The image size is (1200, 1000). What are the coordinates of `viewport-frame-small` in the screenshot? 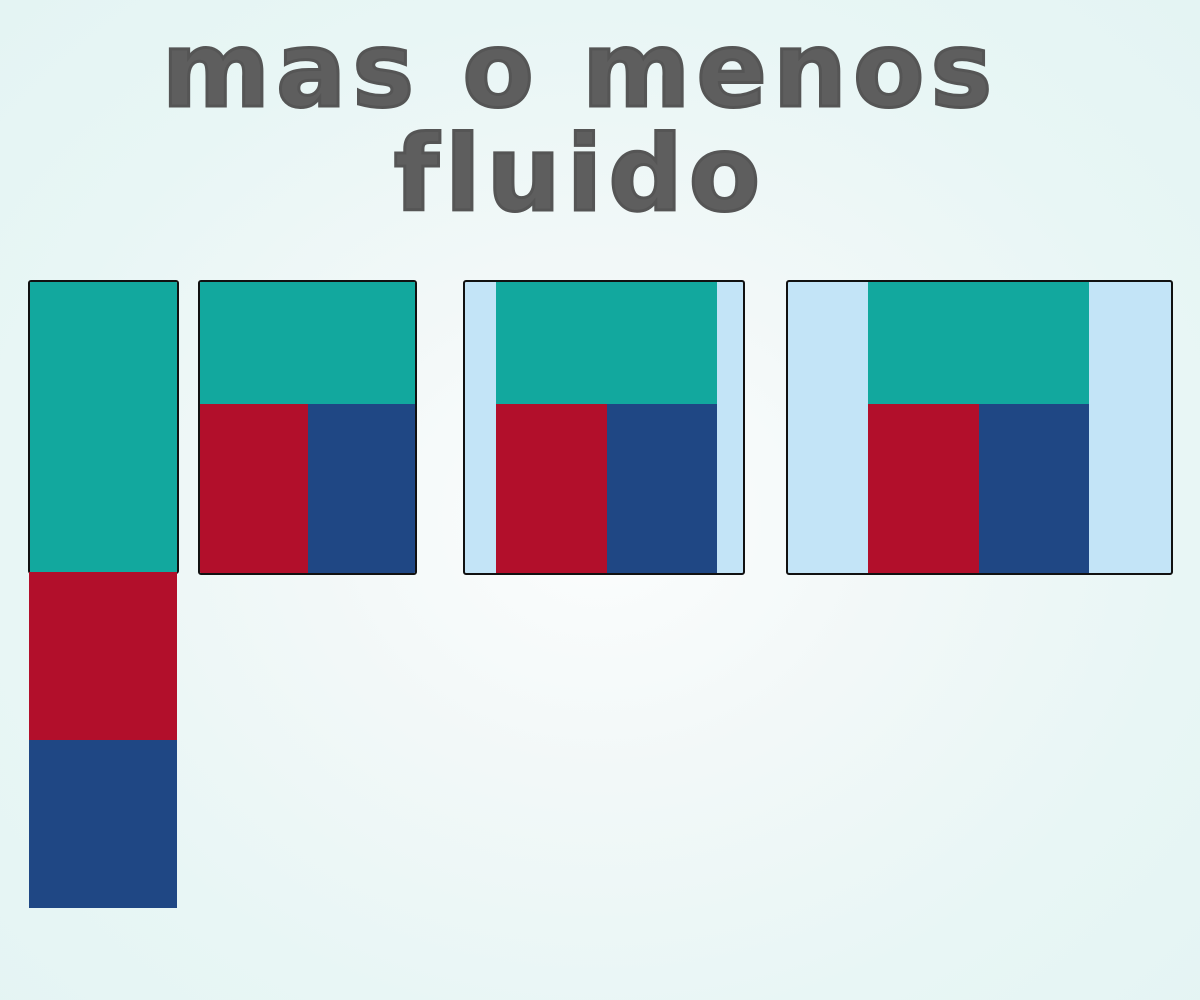 It's located at (307, 427).